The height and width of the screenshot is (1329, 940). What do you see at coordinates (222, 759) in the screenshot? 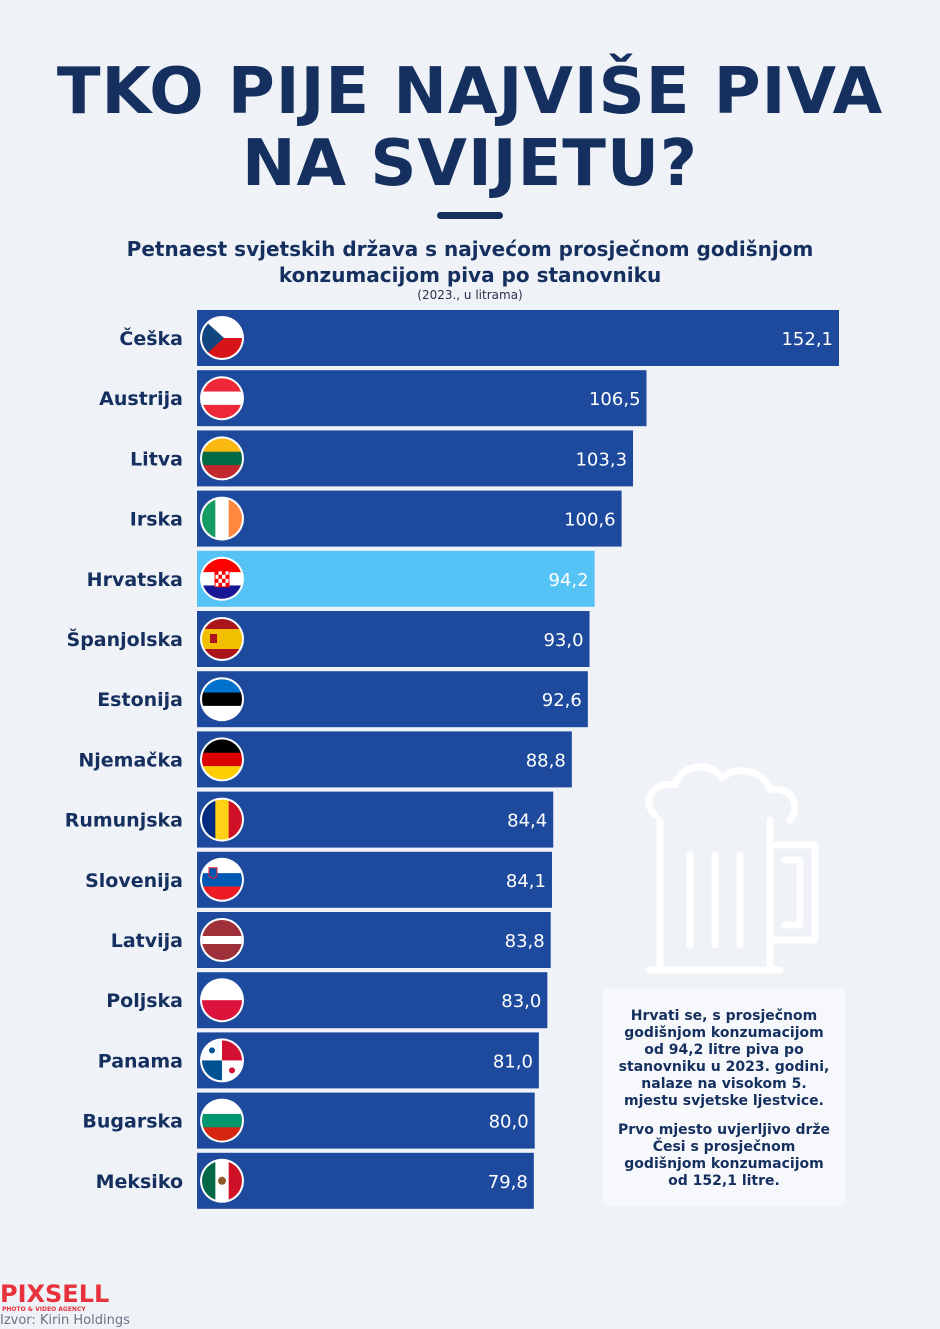
I see `germany-flag-icon` at bounding box center [222, 759].